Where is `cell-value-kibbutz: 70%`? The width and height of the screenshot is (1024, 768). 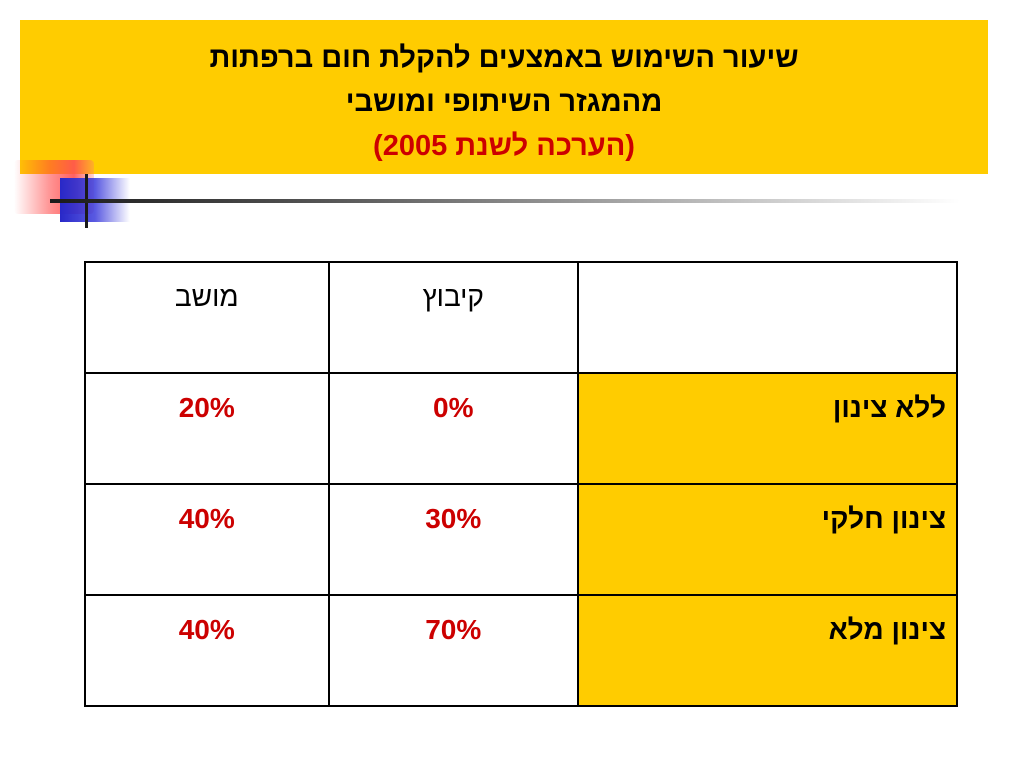 cell-value-kibbutz: 70% is located at coordinates (453, 650).